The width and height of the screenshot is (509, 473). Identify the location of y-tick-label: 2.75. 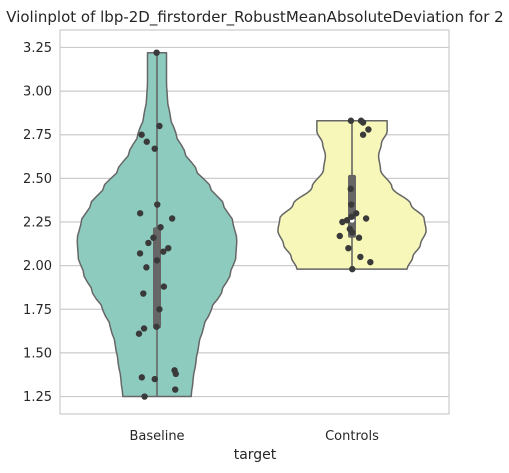
(37, 135).